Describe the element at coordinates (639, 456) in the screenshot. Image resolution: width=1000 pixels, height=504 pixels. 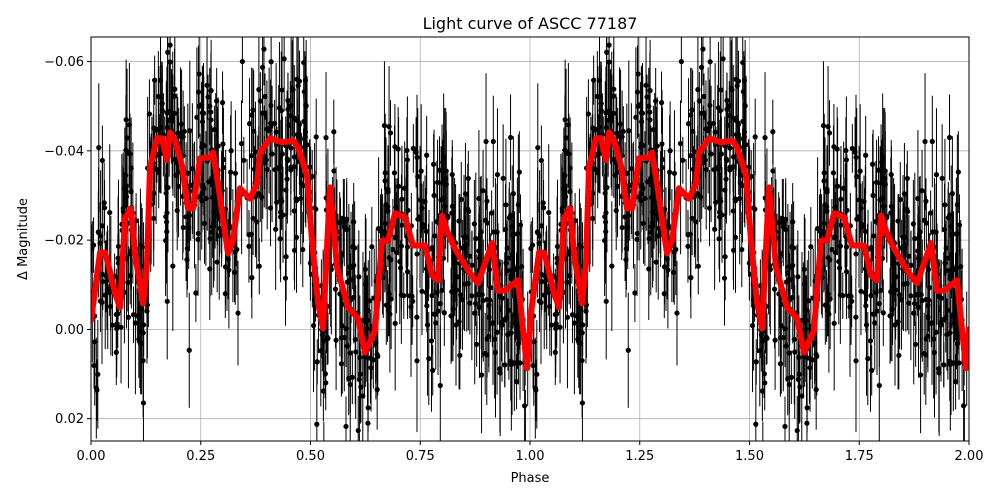
I see `x-tick-label: 1.25` at that location.